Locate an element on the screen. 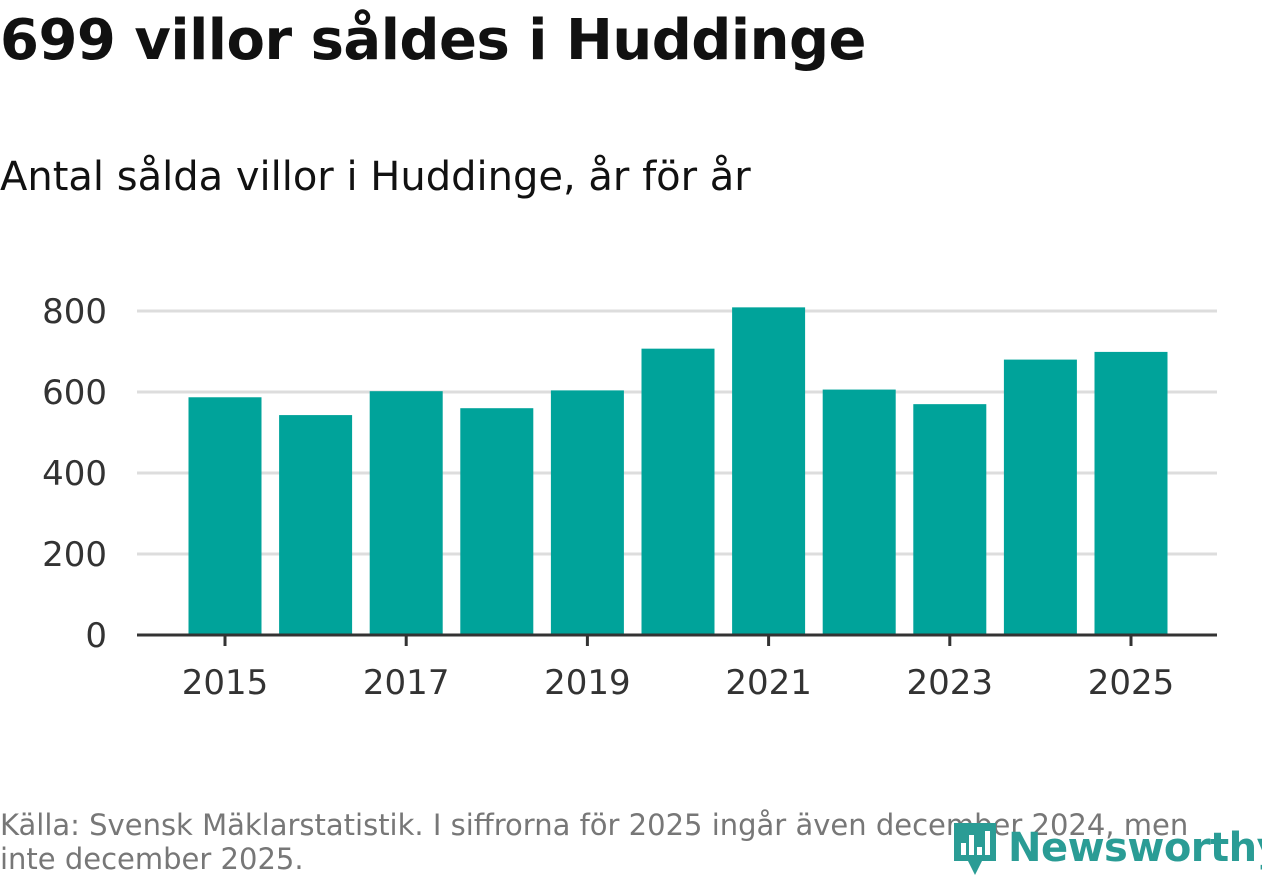 The image size is (1262, 879). bar-2016 is located at coordinates (316, 525).